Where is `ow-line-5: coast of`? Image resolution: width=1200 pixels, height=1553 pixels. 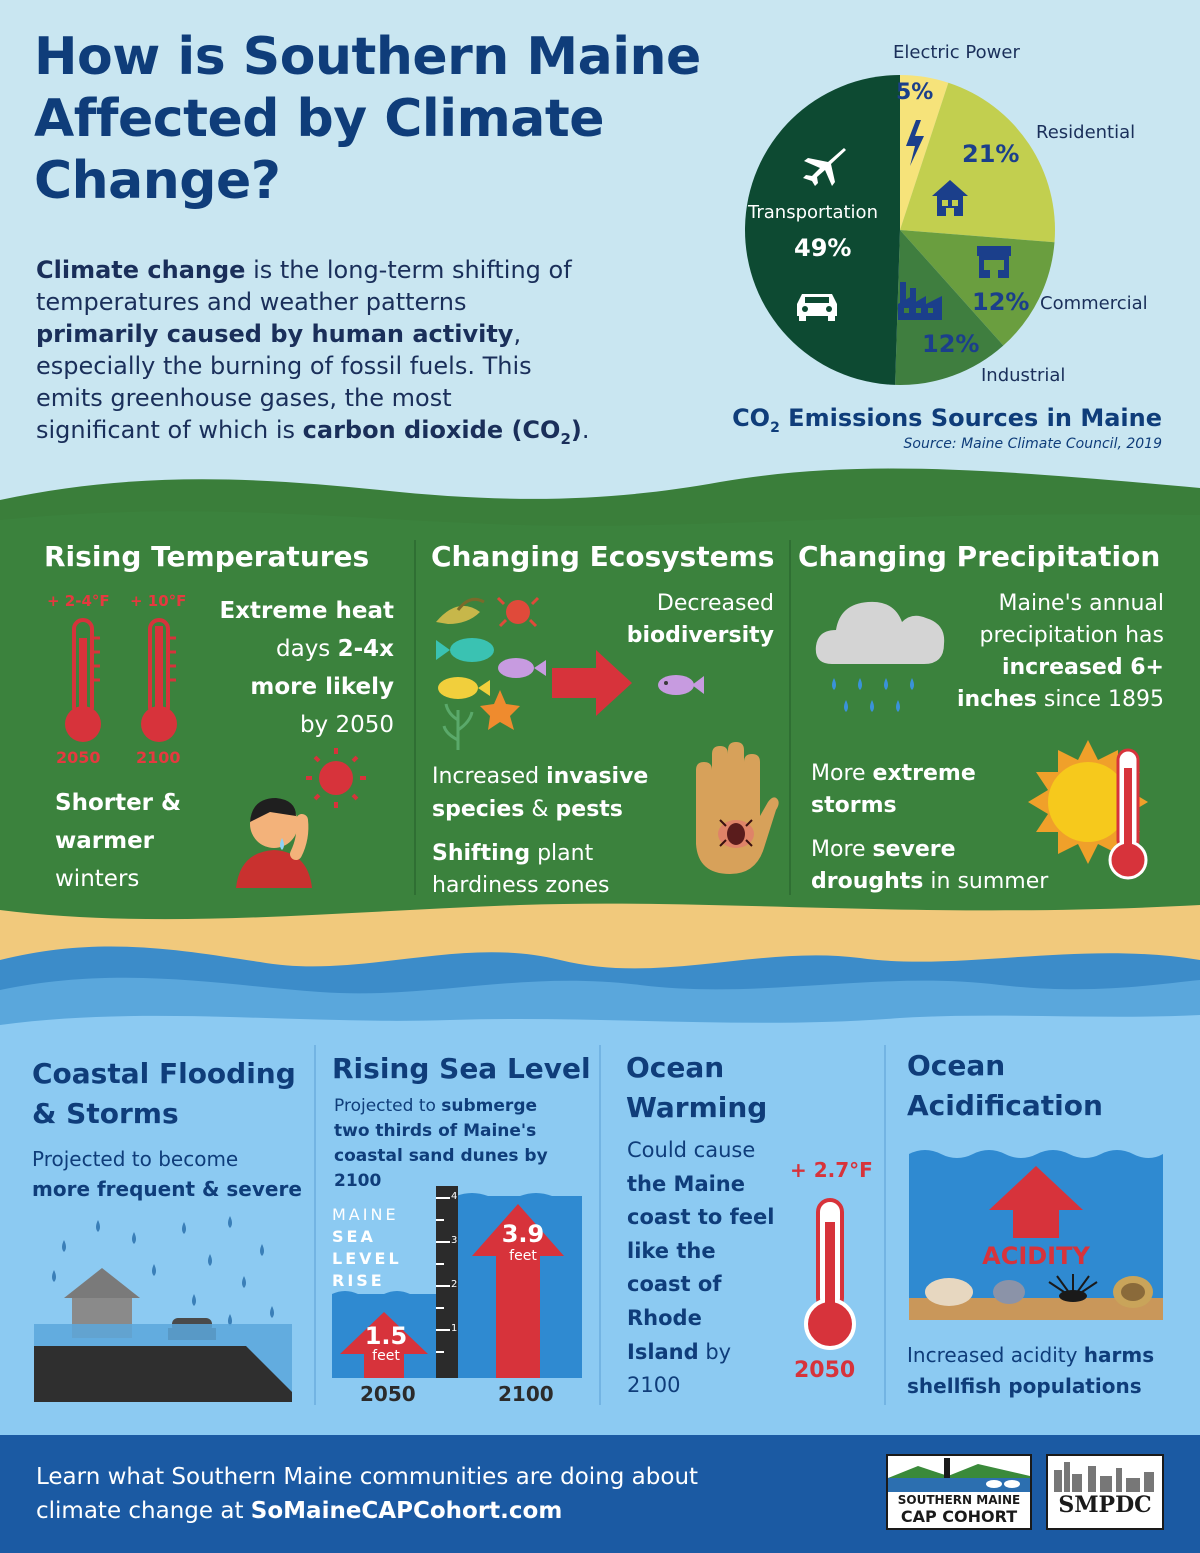
ow-line-5: coast of is located at coordinates (674, 1284).